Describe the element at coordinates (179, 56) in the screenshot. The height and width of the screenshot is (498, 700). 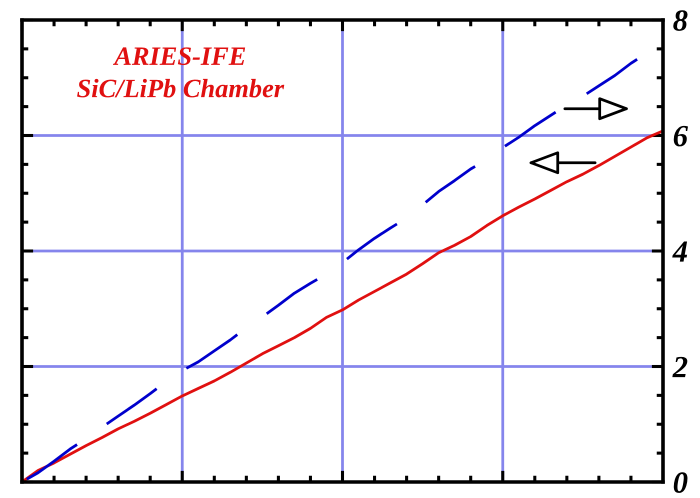
I see `annotation: ARIES-IFE` at that location.